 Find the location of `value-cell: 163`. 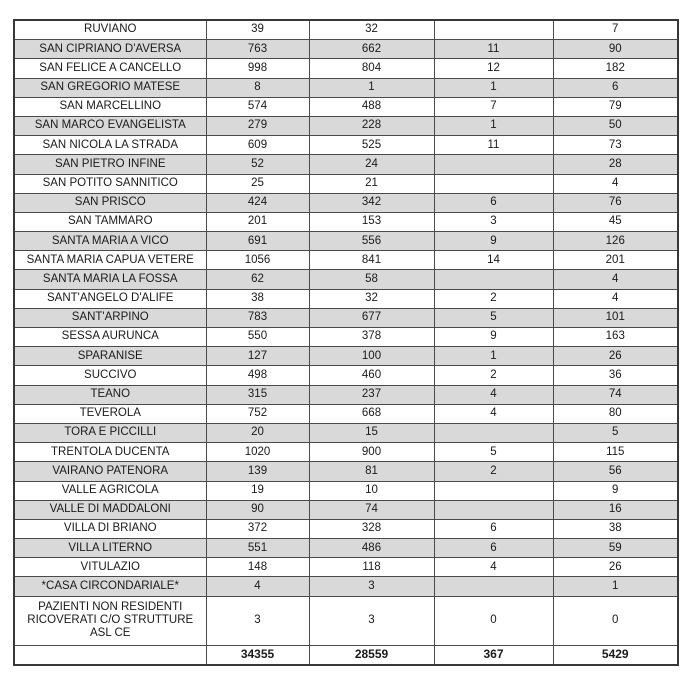

value-cell: 163 is located at coordinates (615, 337).